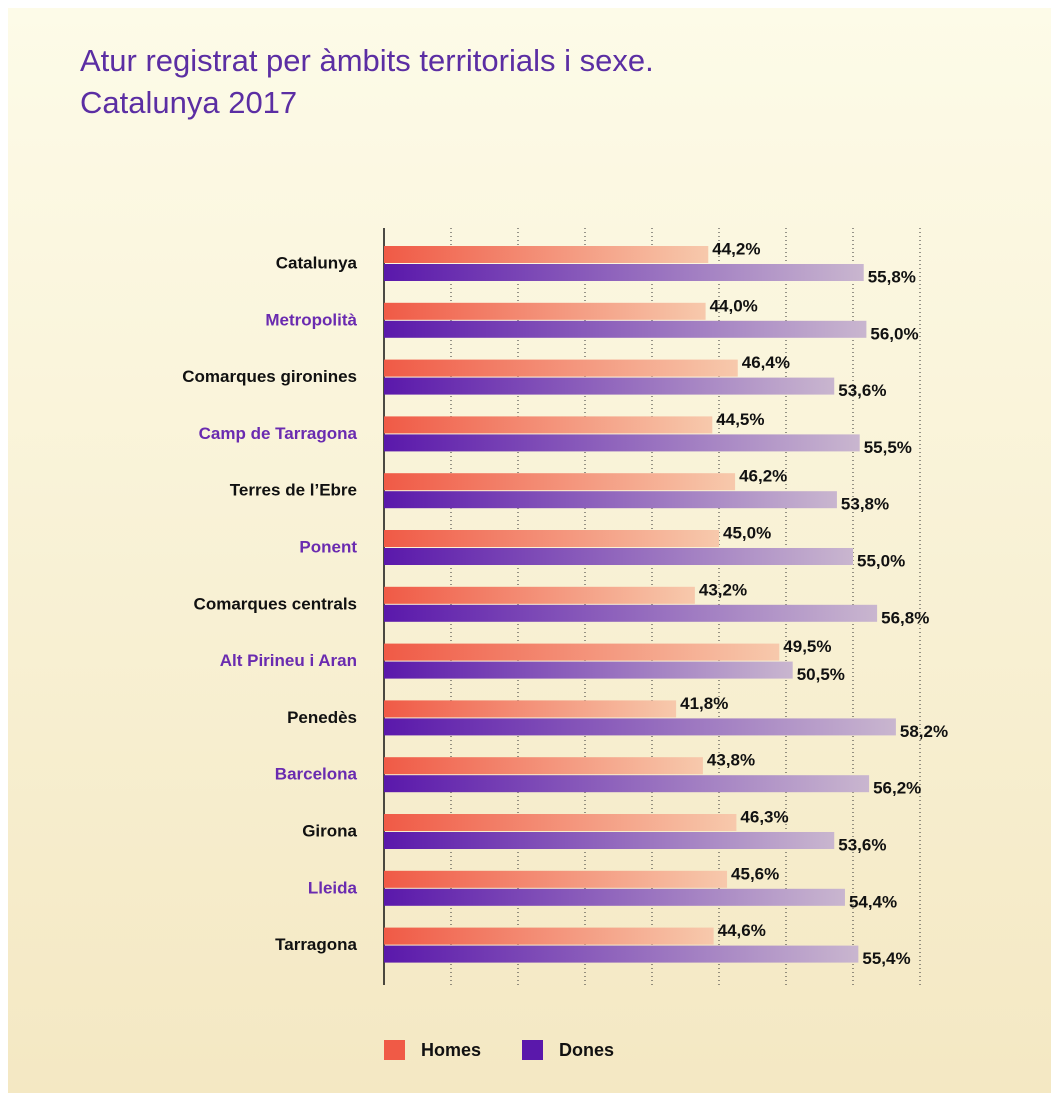  I want to click on value-label: 54,4%, so click(873, 901).